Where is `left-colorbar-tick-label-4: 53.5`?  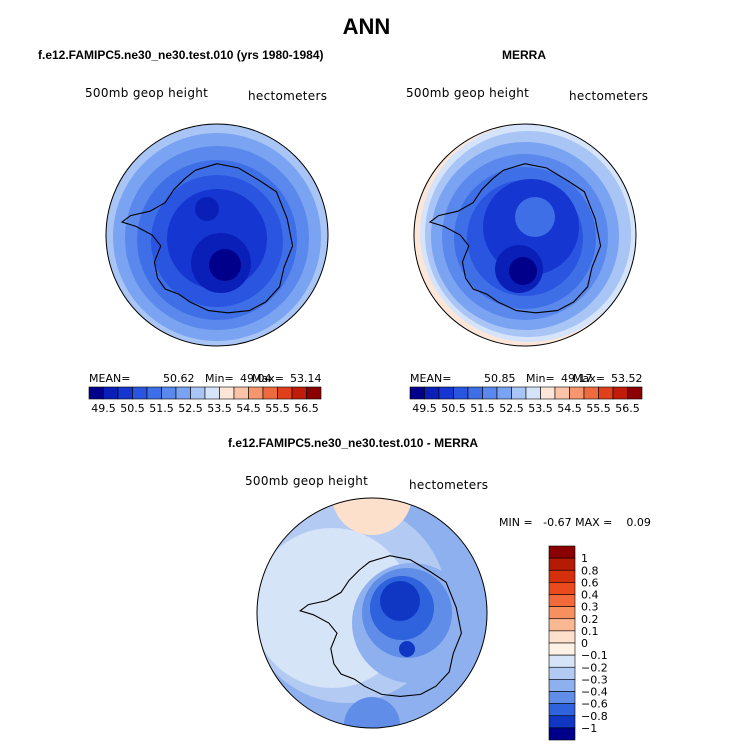 left-colorbar-tick-label-4: 53.5 is located at coordinates (219, 408).